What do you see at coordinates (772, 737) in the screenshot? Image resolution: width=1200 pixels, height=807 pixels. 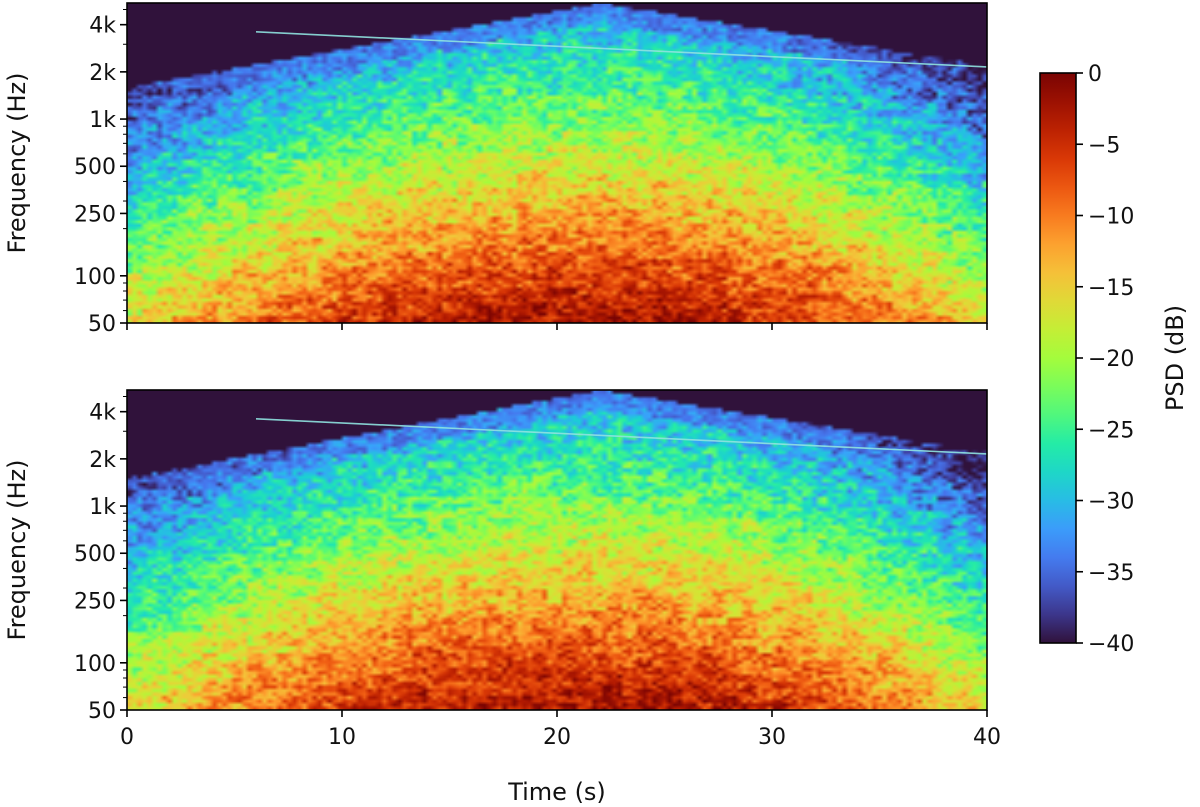 I see `x-tick-label-bottom: 30` at bounding box center [772, 737].